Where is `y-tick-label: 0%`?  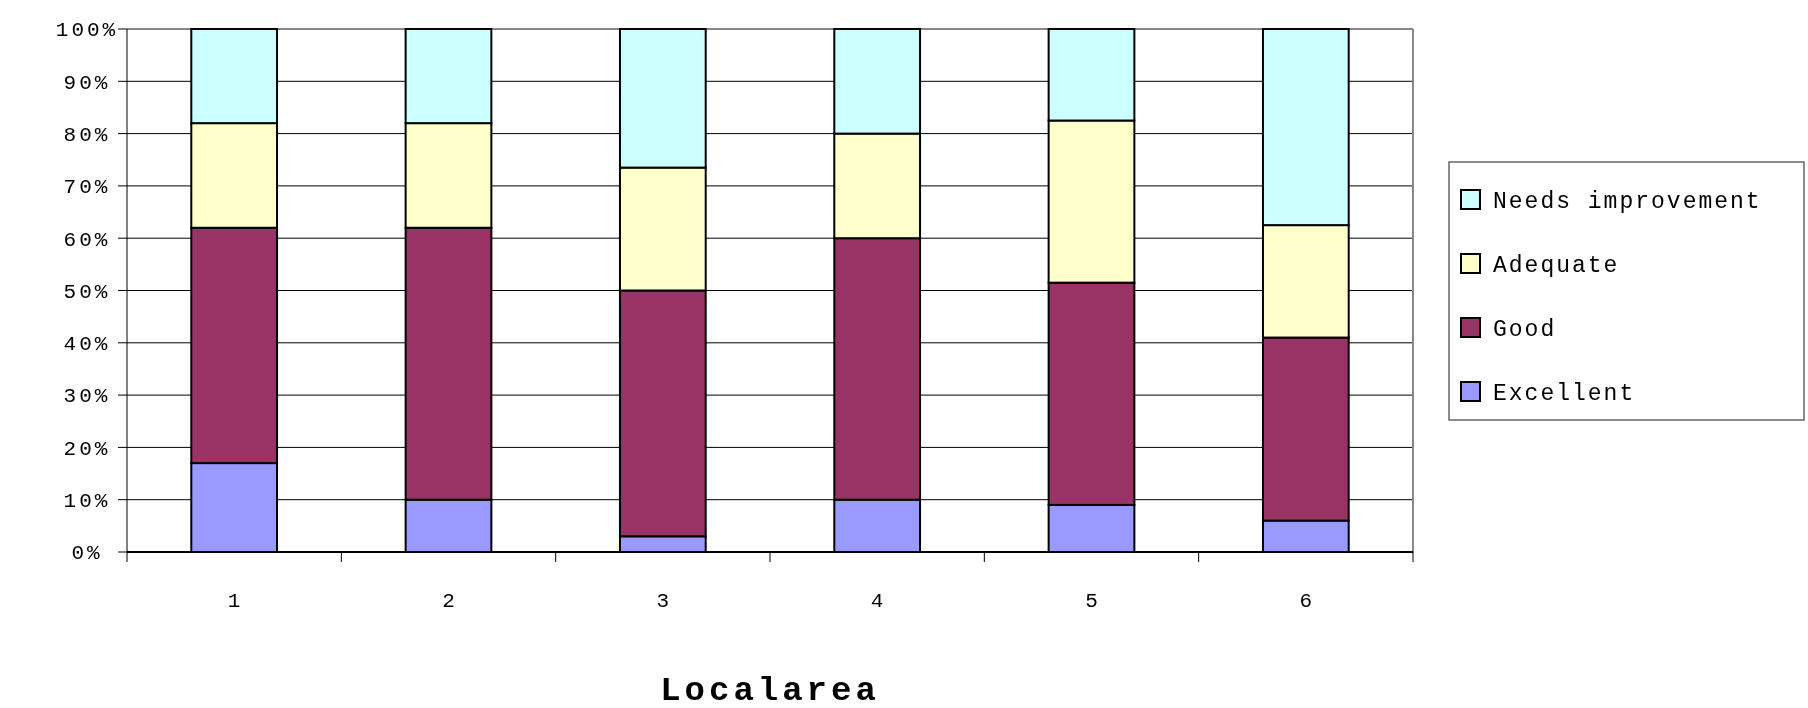
y-tick-label: 0% is located at coordinates (87, 554).